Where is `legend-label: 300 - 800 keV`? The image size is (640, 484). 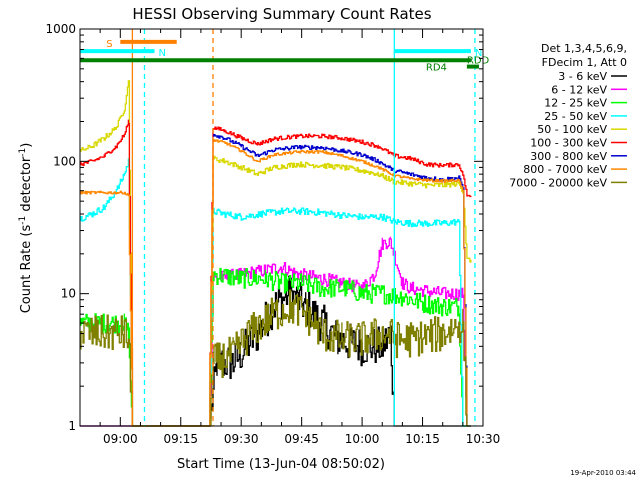 legend-label: 300 - 800 keV is located at coordinates (568, 156).